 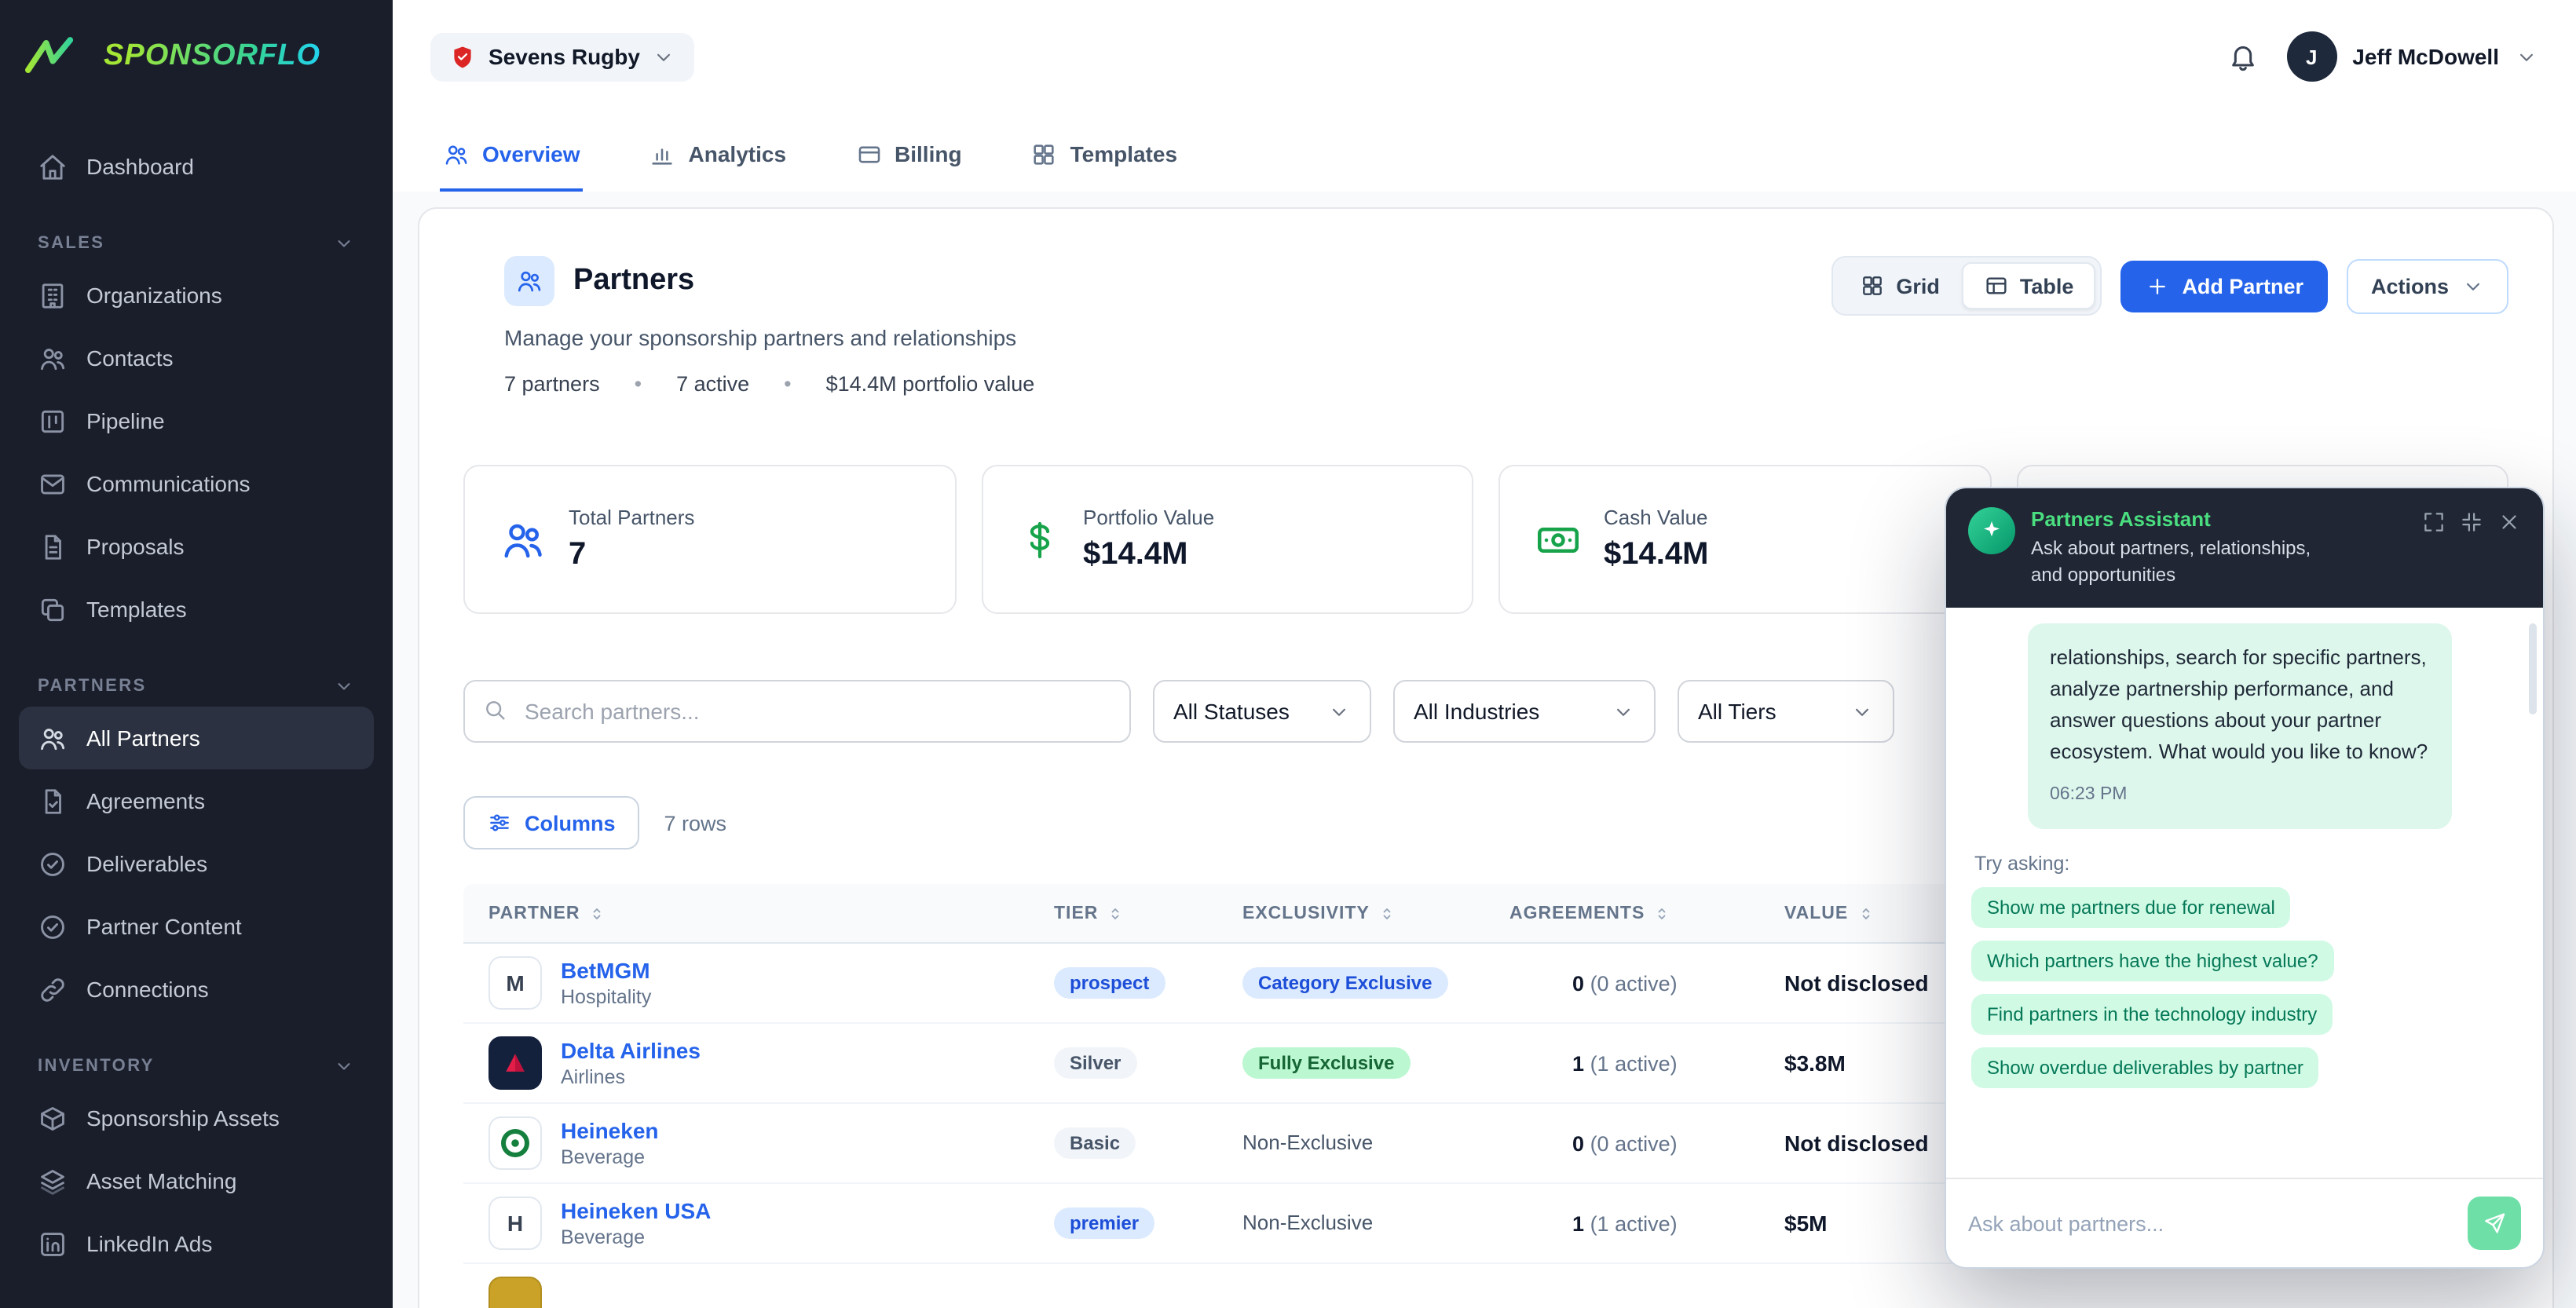 What do you see at coordinates (2533, 668) in the screenshot?
I see `chat-scrollbar-thumb` at bounding box center [2533, 668].